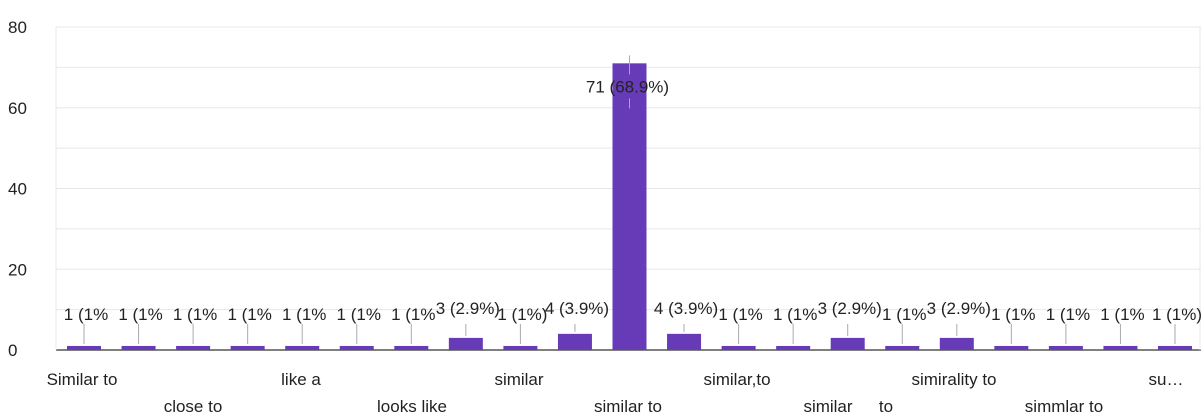  Describe the element at coordinates (82, 379) in the screenshot. I see `x-tick-label: Similar to` at that location.